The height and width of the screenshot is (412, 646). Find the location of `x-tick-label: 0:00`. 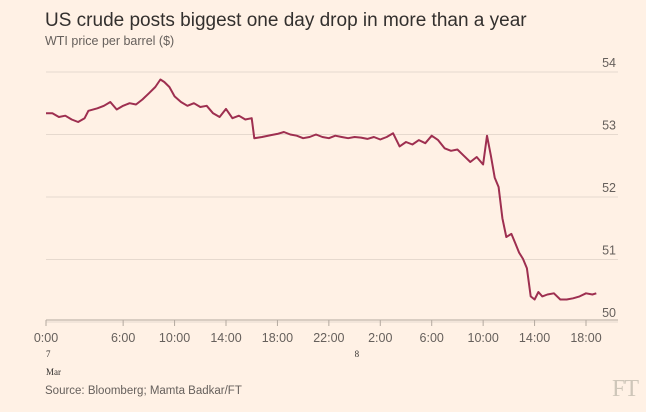

x-tick-label: 0:00 is located at coordinates (46, 338).